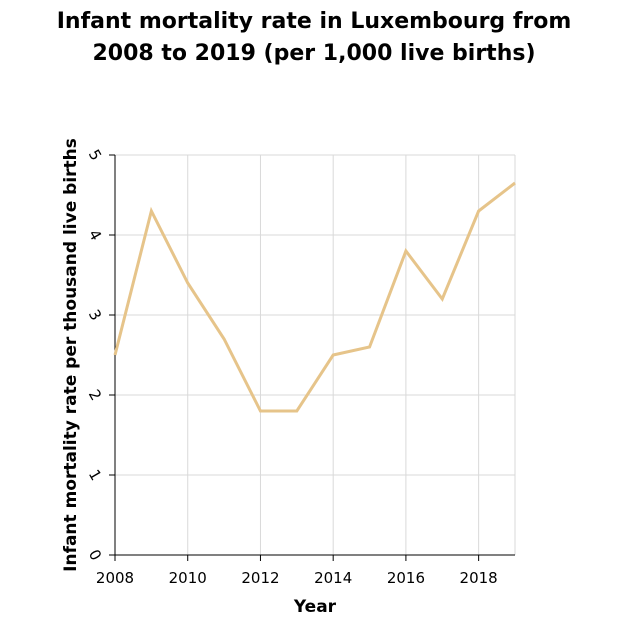 This screenshot has height=644, width=628. What do you see at coordinates (406, 578) in the screenshot?
I see `x-tick-label: 2016` at bounding box center [406, 578].